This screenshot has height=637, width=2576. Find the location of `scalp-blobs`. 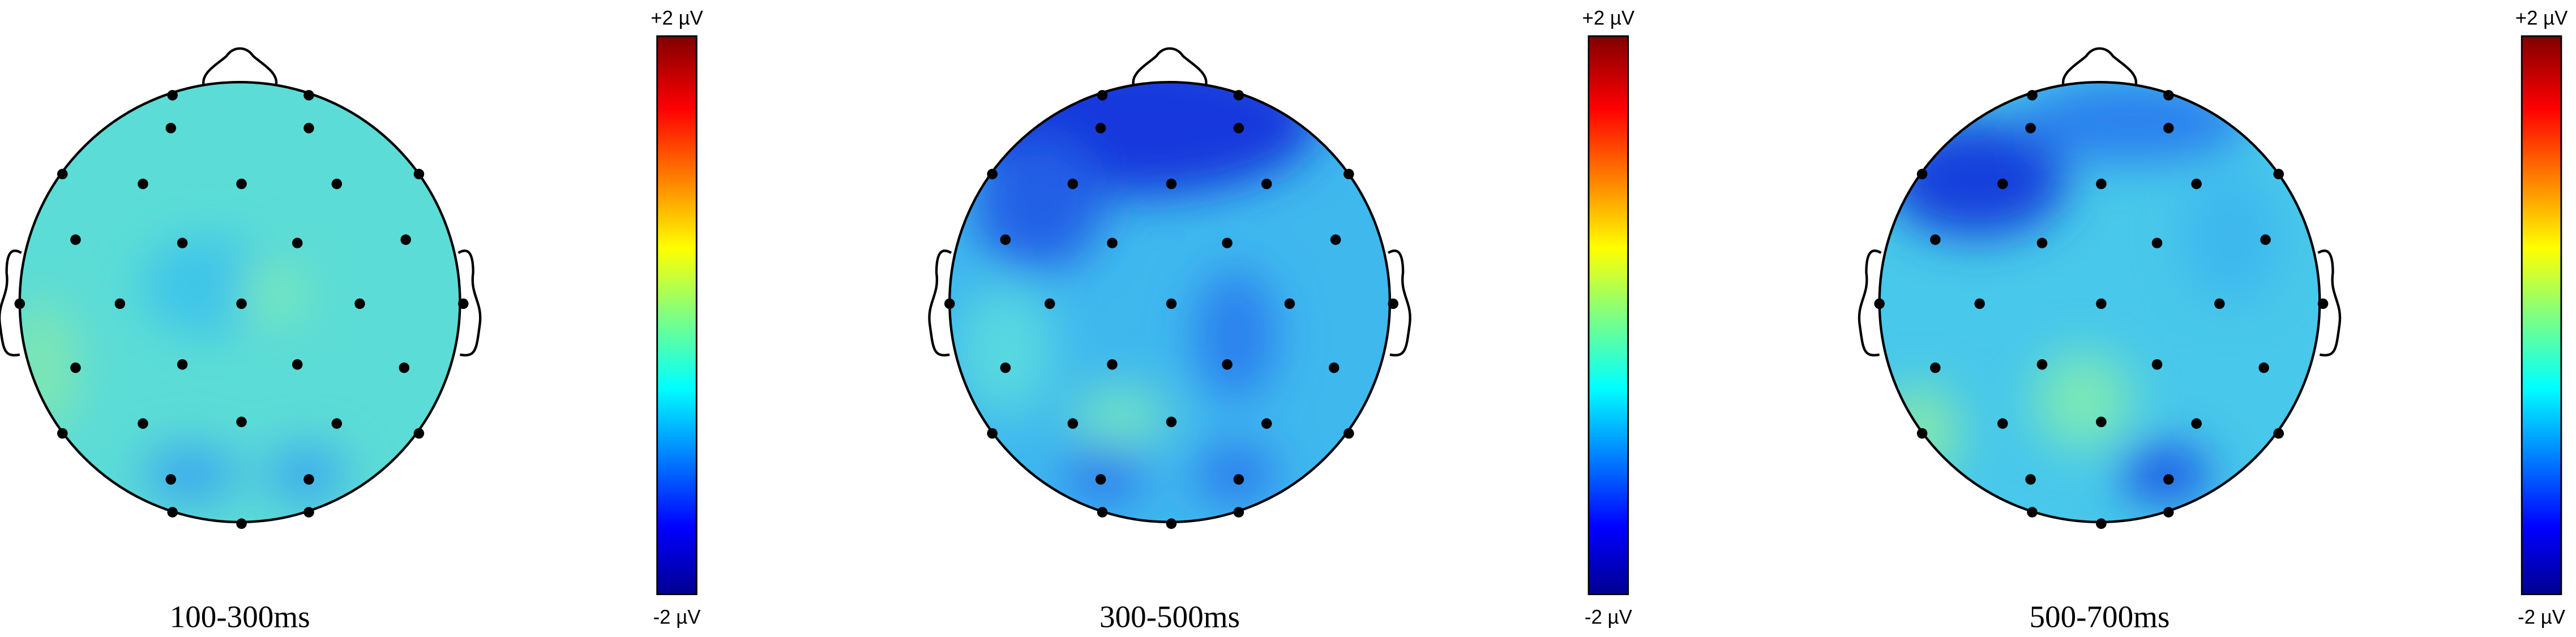

scalp-blobs is located at coordinates (183, 370).